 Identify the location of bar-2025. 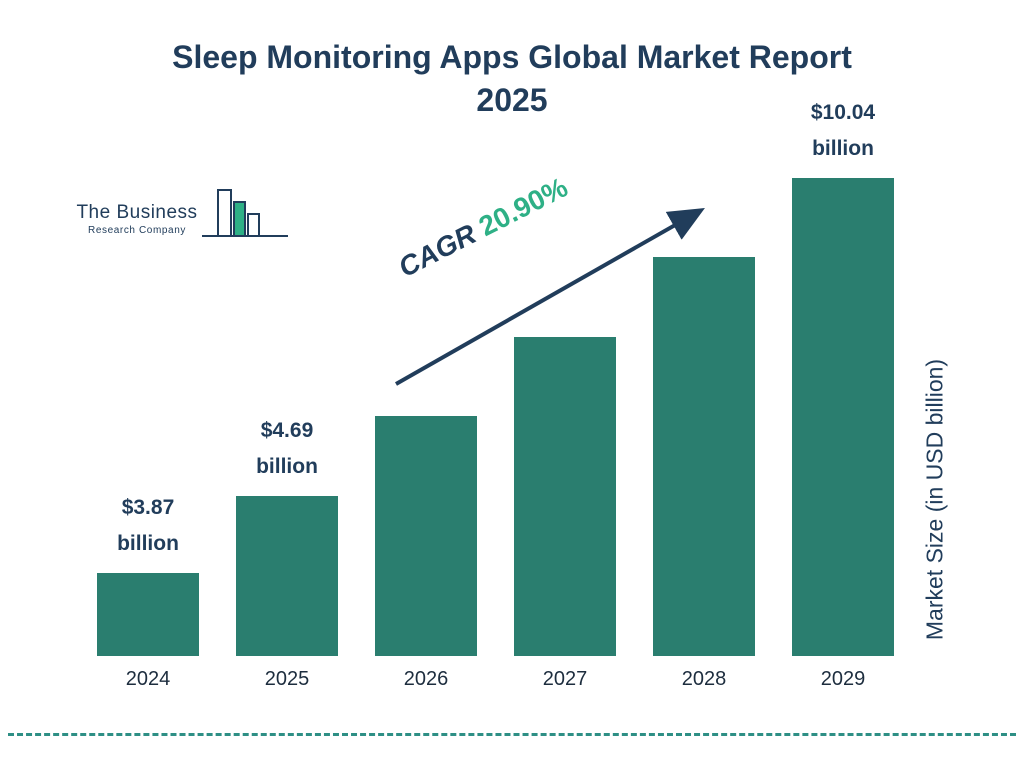
(287, 576).